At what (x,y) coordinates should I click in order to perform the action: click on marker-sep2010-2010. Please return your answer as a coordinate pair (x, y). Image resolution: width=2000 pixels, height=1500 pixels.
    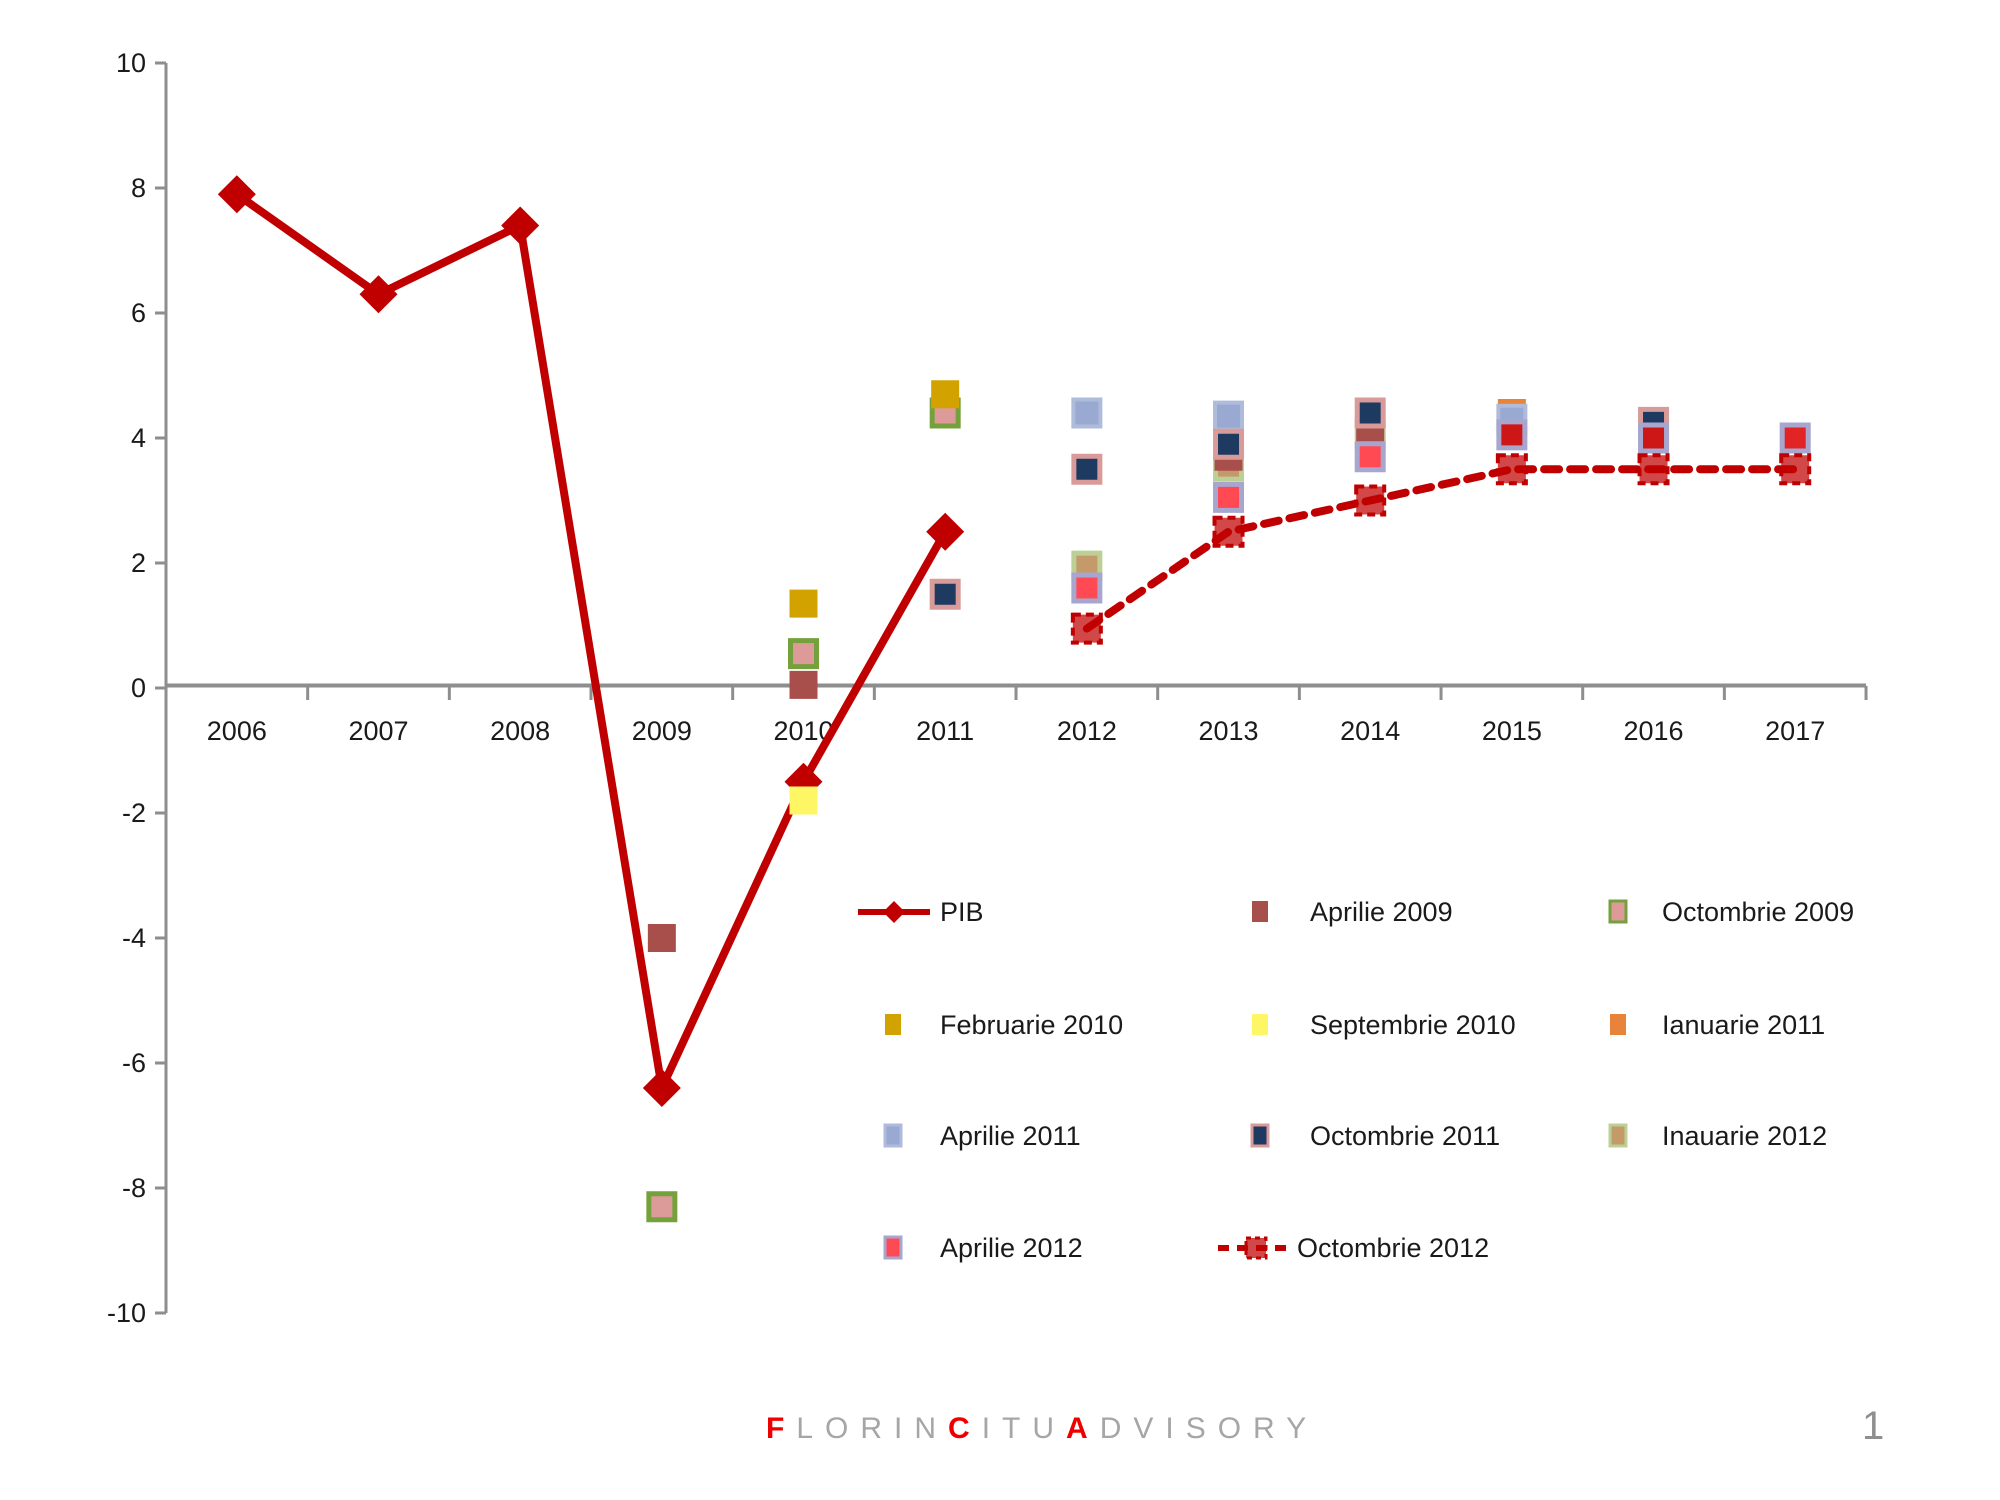
    Looking at the image, I should click on (803, 800).